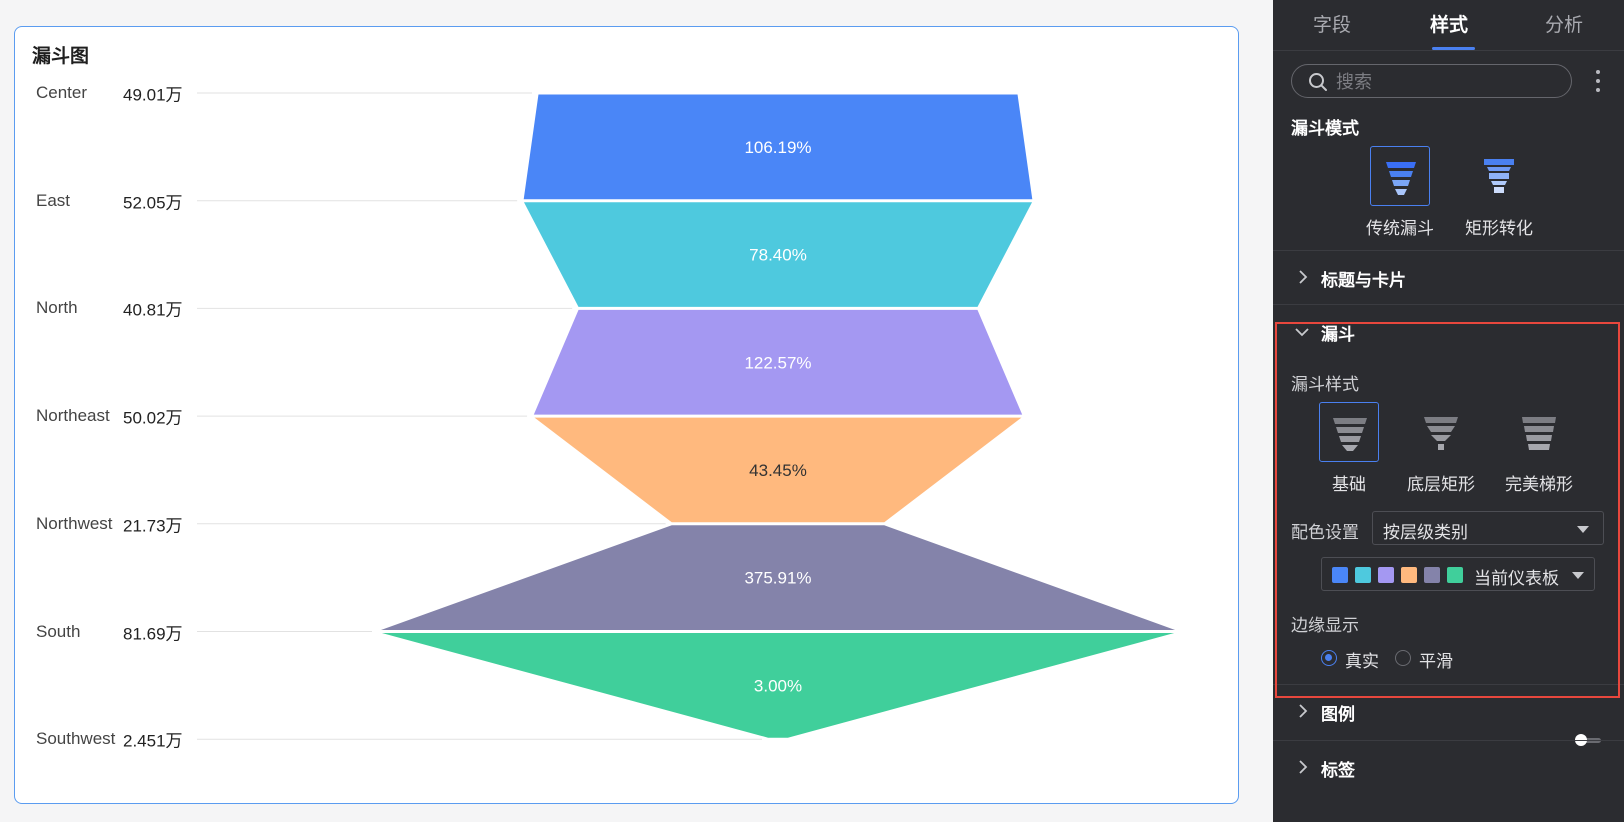 This screenshot has height=822, width=1624. I want to click on funnel-section-toggle: 漏斗, so click(1448, 332).